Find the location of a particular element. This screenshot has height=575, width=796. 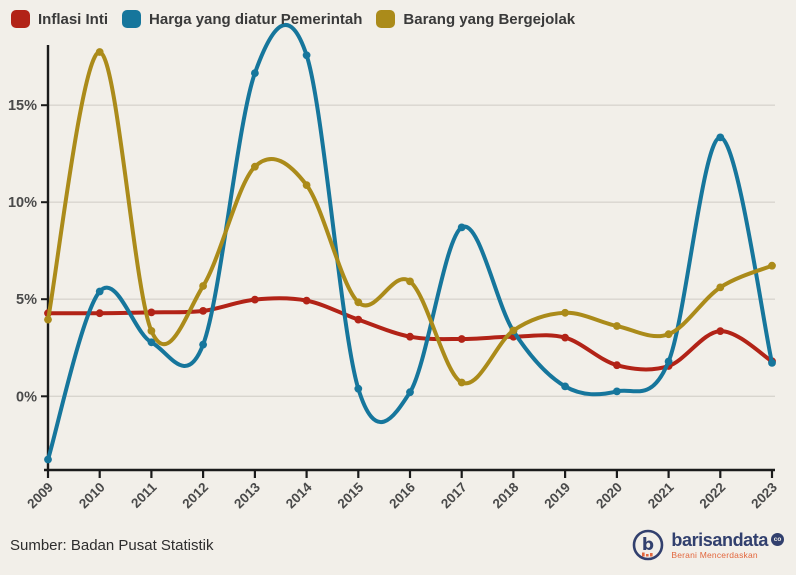

svg-text: 2023 is located at coordinates (764, 495).